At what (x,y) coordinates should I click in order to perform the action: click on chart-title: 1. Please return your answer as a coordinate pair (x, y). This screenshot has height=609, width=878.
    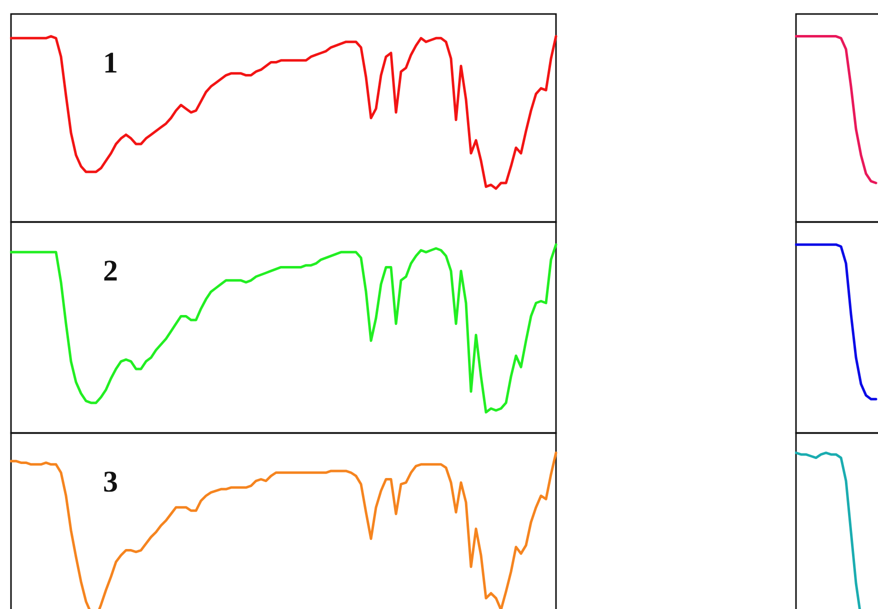
    Looking at the image, I should click on (110, 63).